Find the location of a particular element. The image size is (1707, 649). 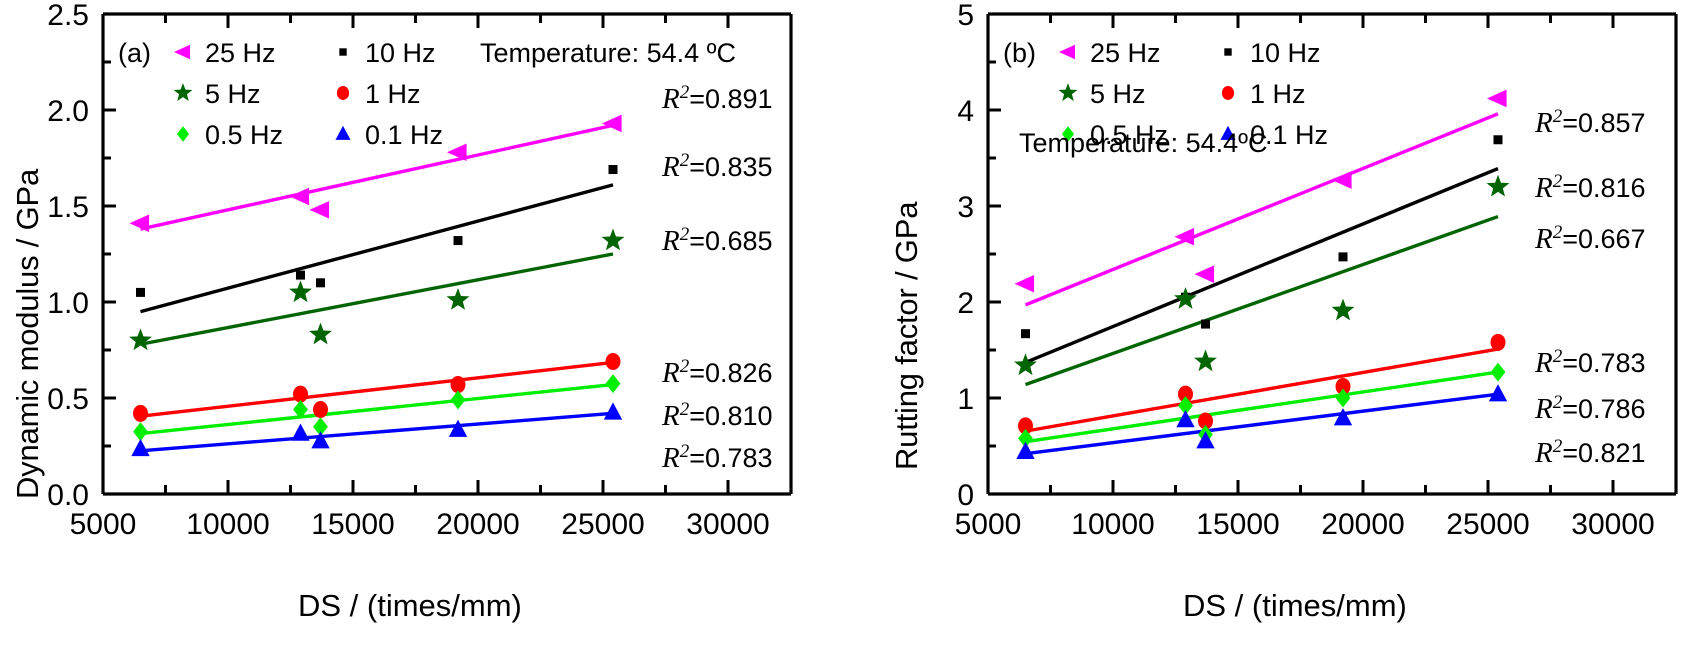

y-tick-label: 0.5 is located at coordinates (68, 399).